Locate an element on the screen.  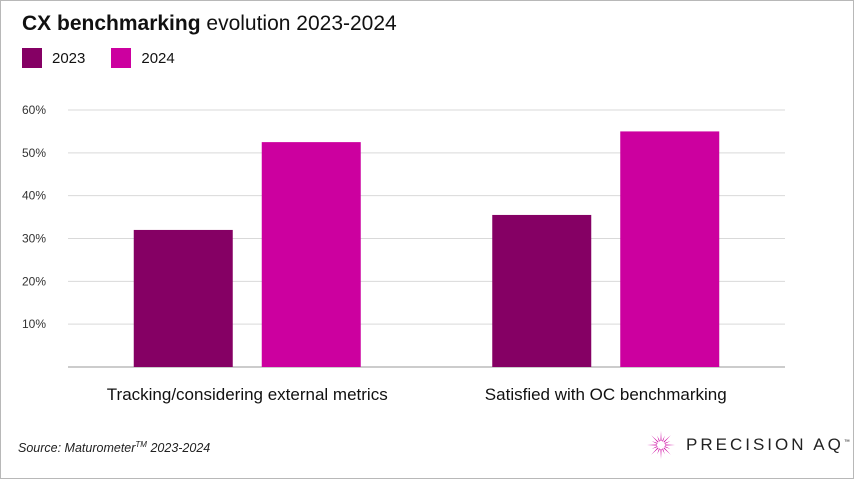
legend: 2023 2024 is located at coordinates (111, 58).